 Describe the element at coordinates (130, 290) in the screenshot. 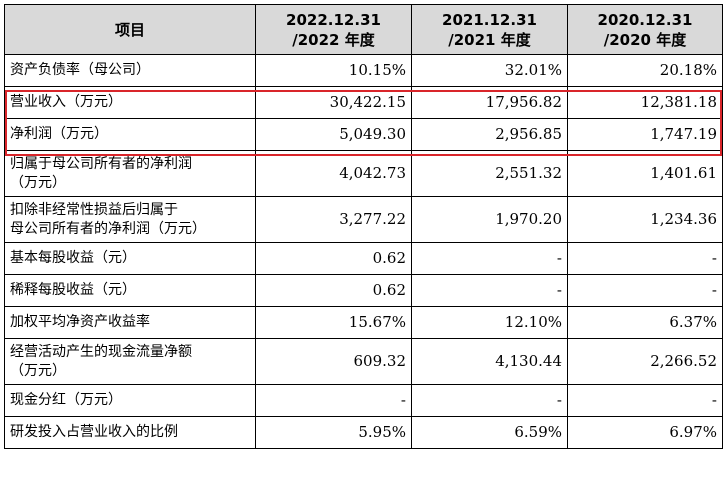

I see `row-label: 稀释每股收益（元）` at that location.